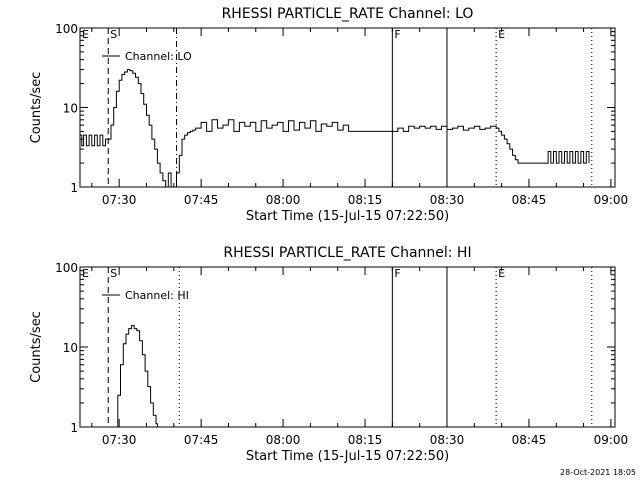 This screenshot has height=480, width=640. I want to click on chart-title: RHESSI PARTICLE_RATE Channel: HI, so click(347, 253).